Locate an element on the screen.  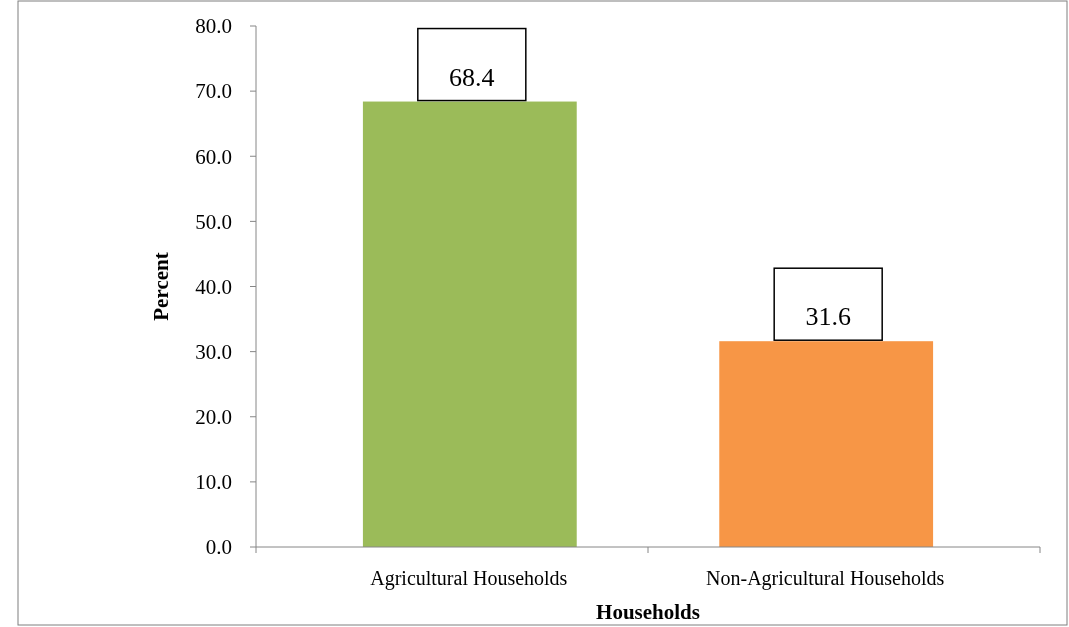
y-tick-label: 60.0 is located at coordinates (213, 156).